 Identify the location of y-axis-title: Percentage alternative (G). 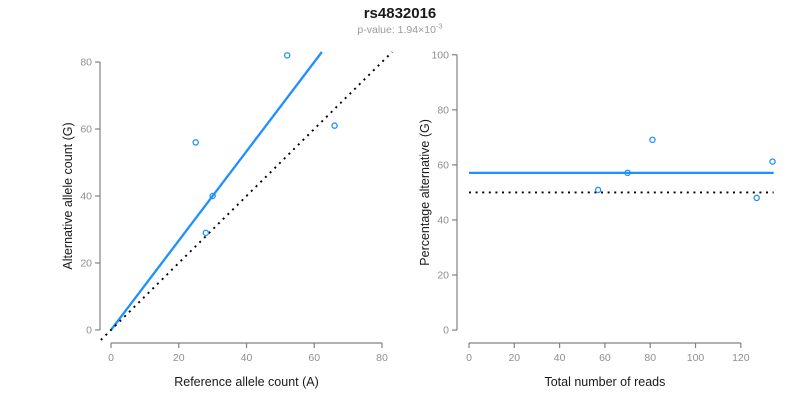
(425, 192).